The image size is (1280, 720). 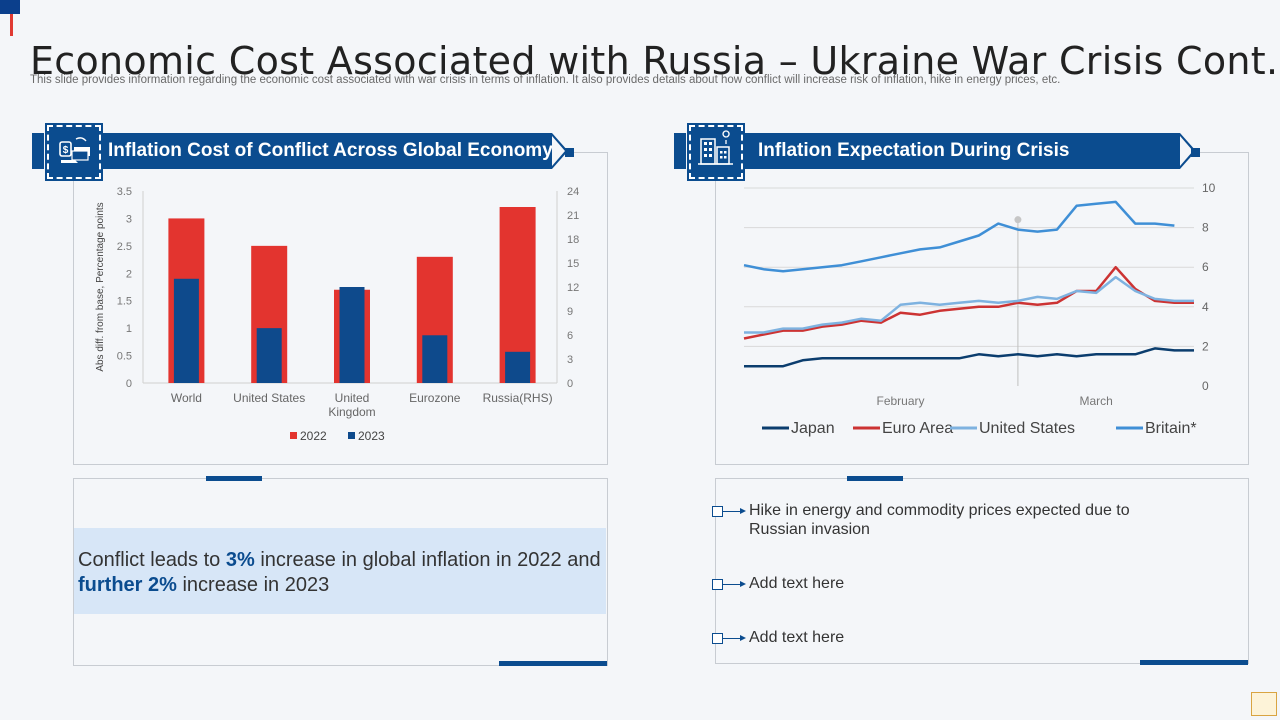 I want to click on bar-legend-swatch-2022, so click(x=293, y=435).